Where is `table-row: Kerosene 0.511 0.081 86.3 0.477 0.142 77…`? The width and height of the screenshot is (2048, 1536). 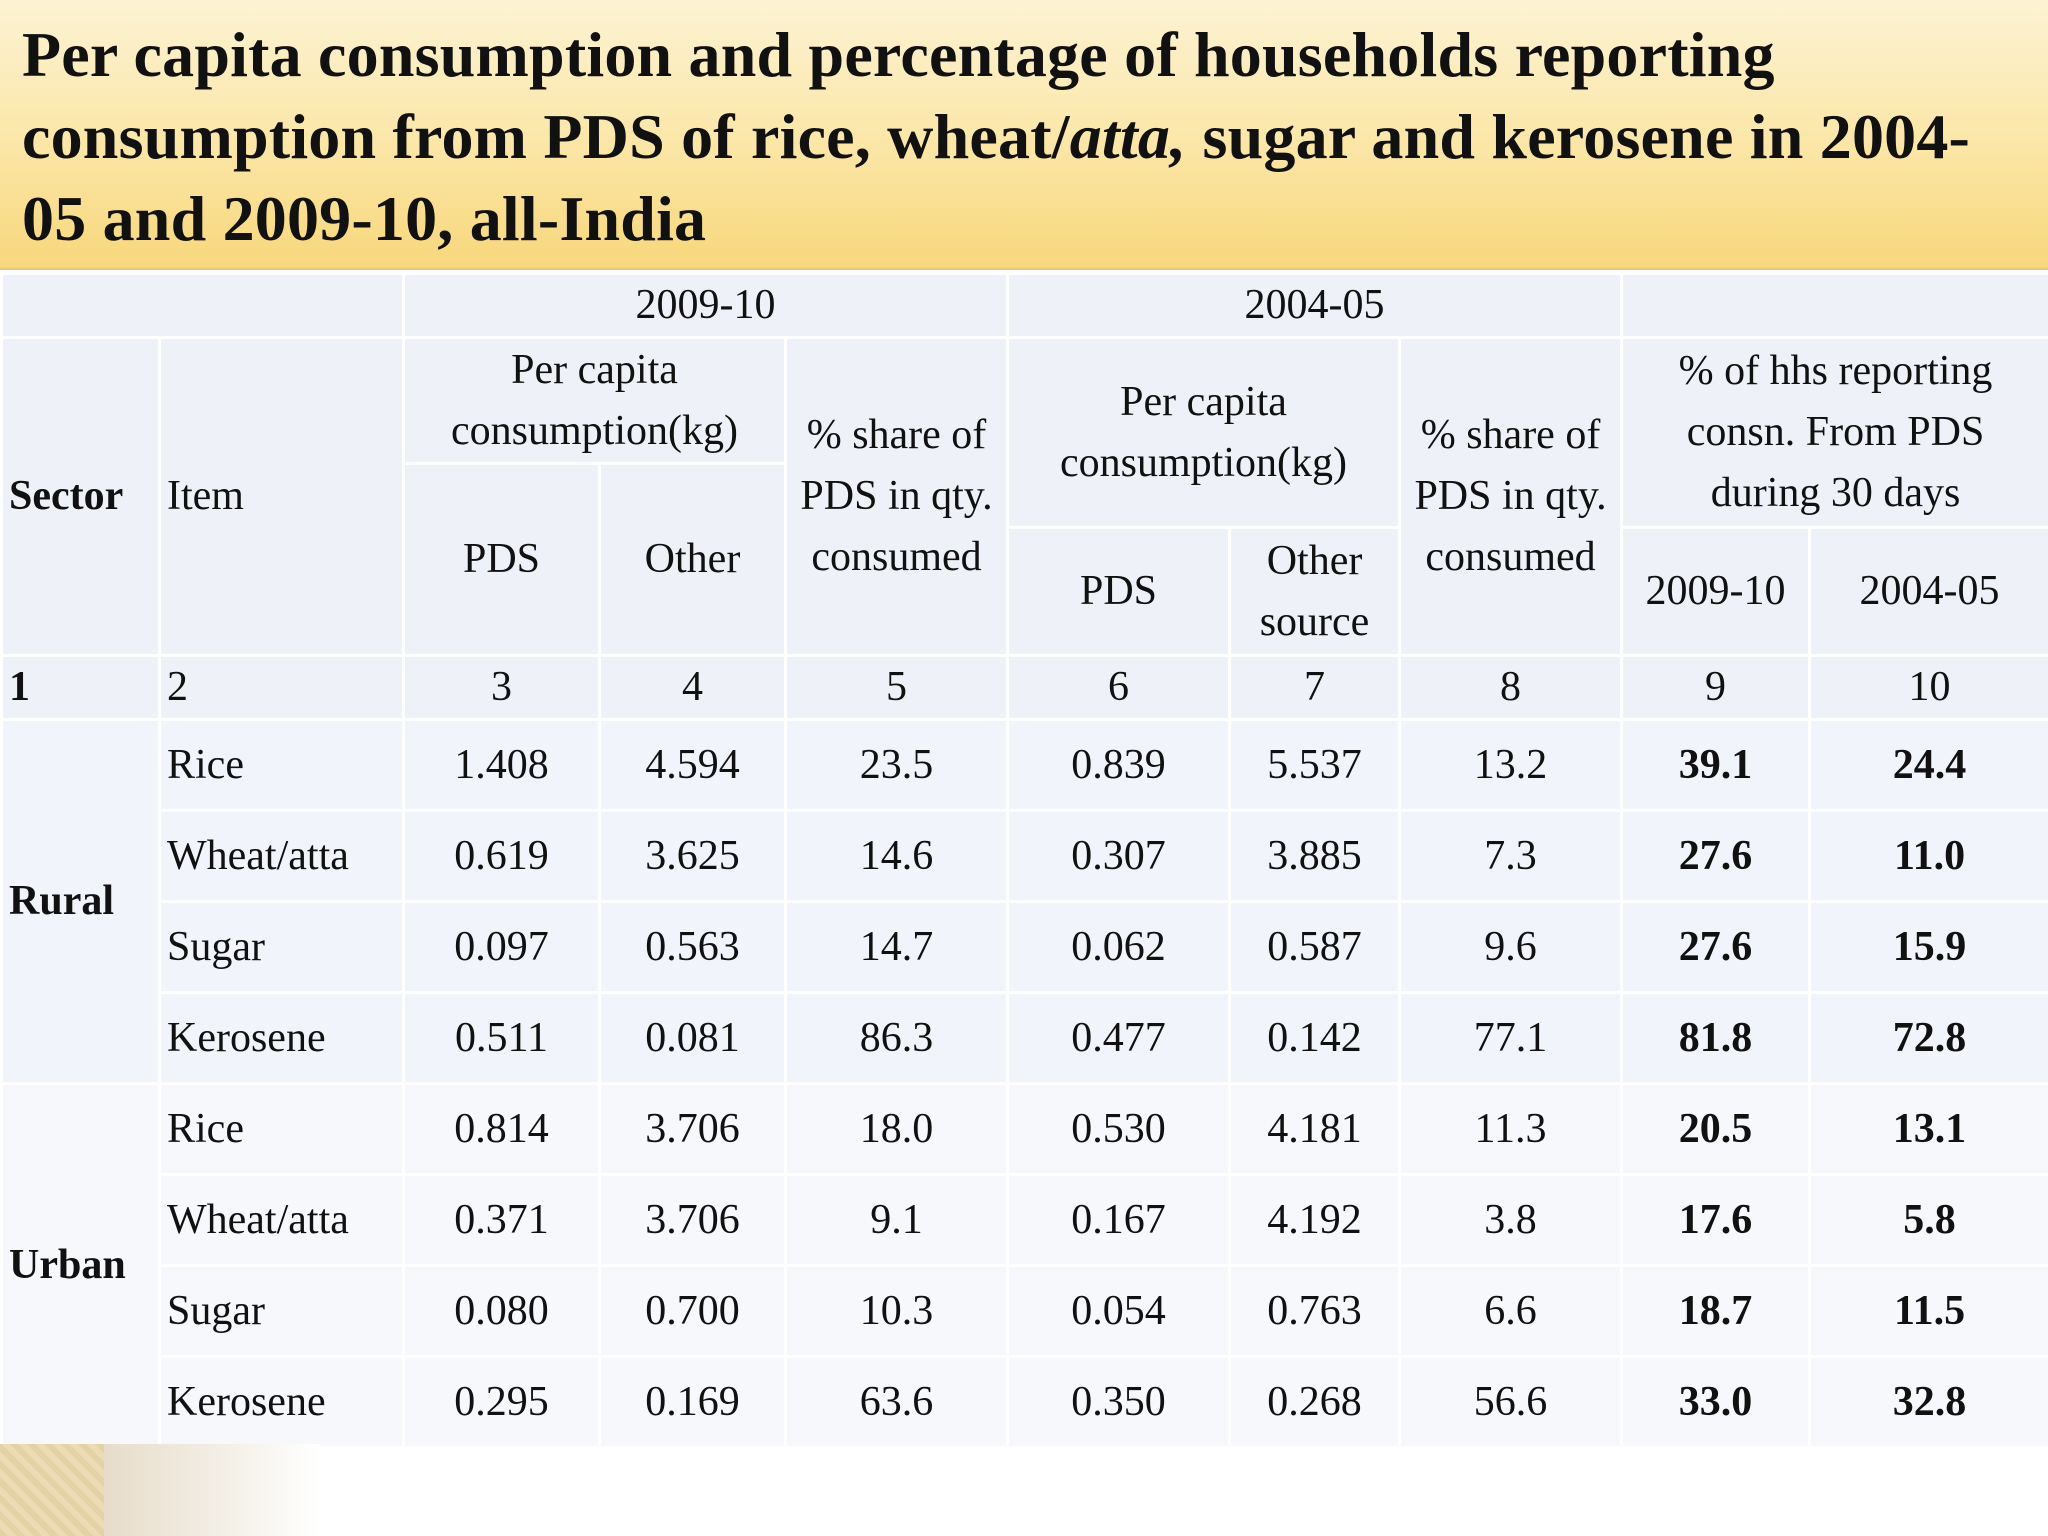 table-row: Kerosene 0.511 0.081 86.3 0.477 0.142 77… is located at coordinates (1025, 1038).